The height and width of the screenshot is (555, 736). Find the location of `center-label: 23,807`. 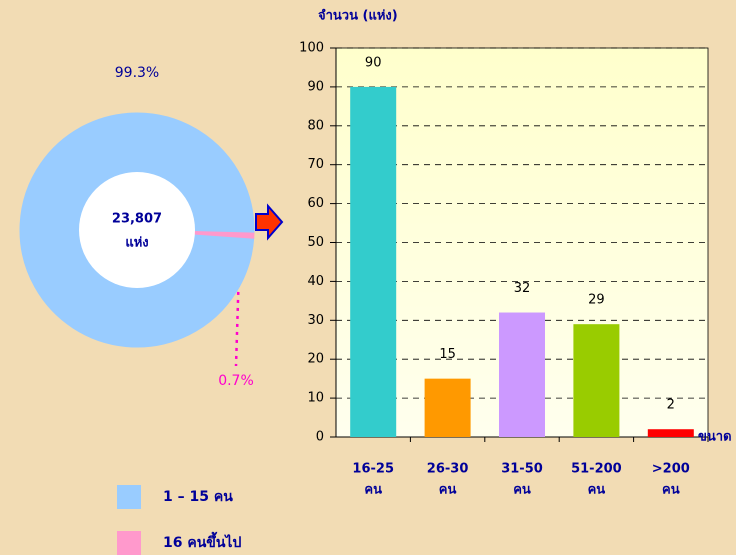

center-label: 23,807 is located at coordinates (137, 219).